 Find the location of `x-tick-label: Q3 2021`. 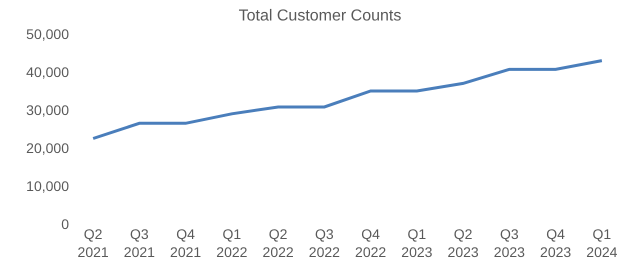

x-tick-label: Q3 2021 is located at coordinates (140, 243).